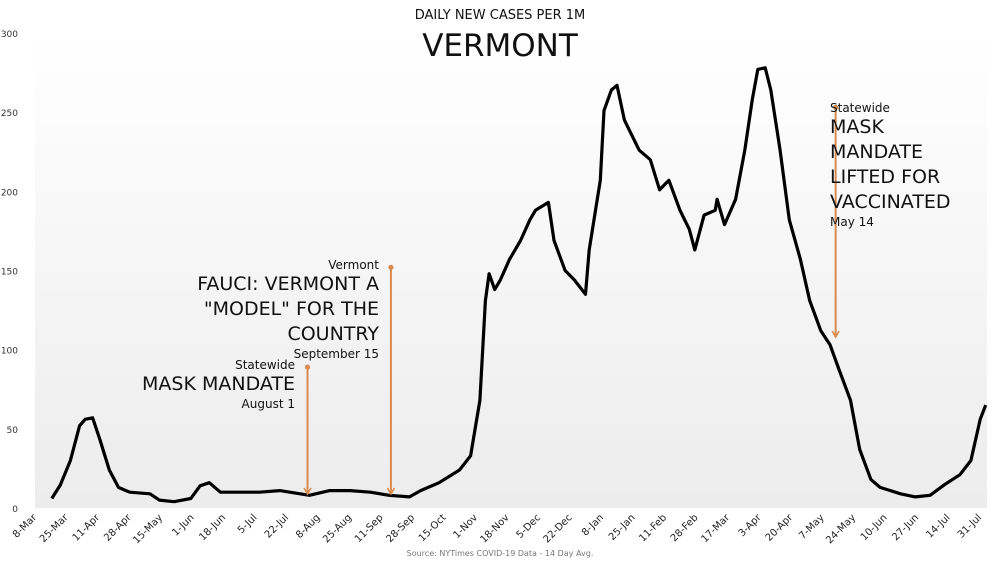 This screenshot has height=562, width=1000. Describe the element at coordinates (336, 354) in the screenshot. I see `annotation-date: September 15` at that location.